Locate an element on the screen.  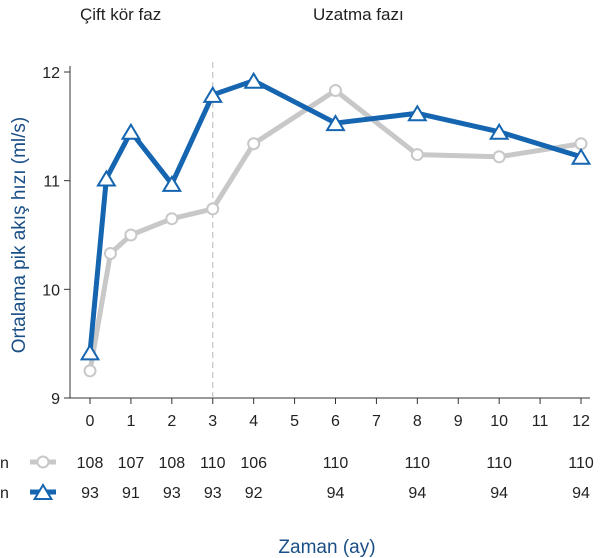
x-tick-label: 5 is located at coordinates (294, 421).